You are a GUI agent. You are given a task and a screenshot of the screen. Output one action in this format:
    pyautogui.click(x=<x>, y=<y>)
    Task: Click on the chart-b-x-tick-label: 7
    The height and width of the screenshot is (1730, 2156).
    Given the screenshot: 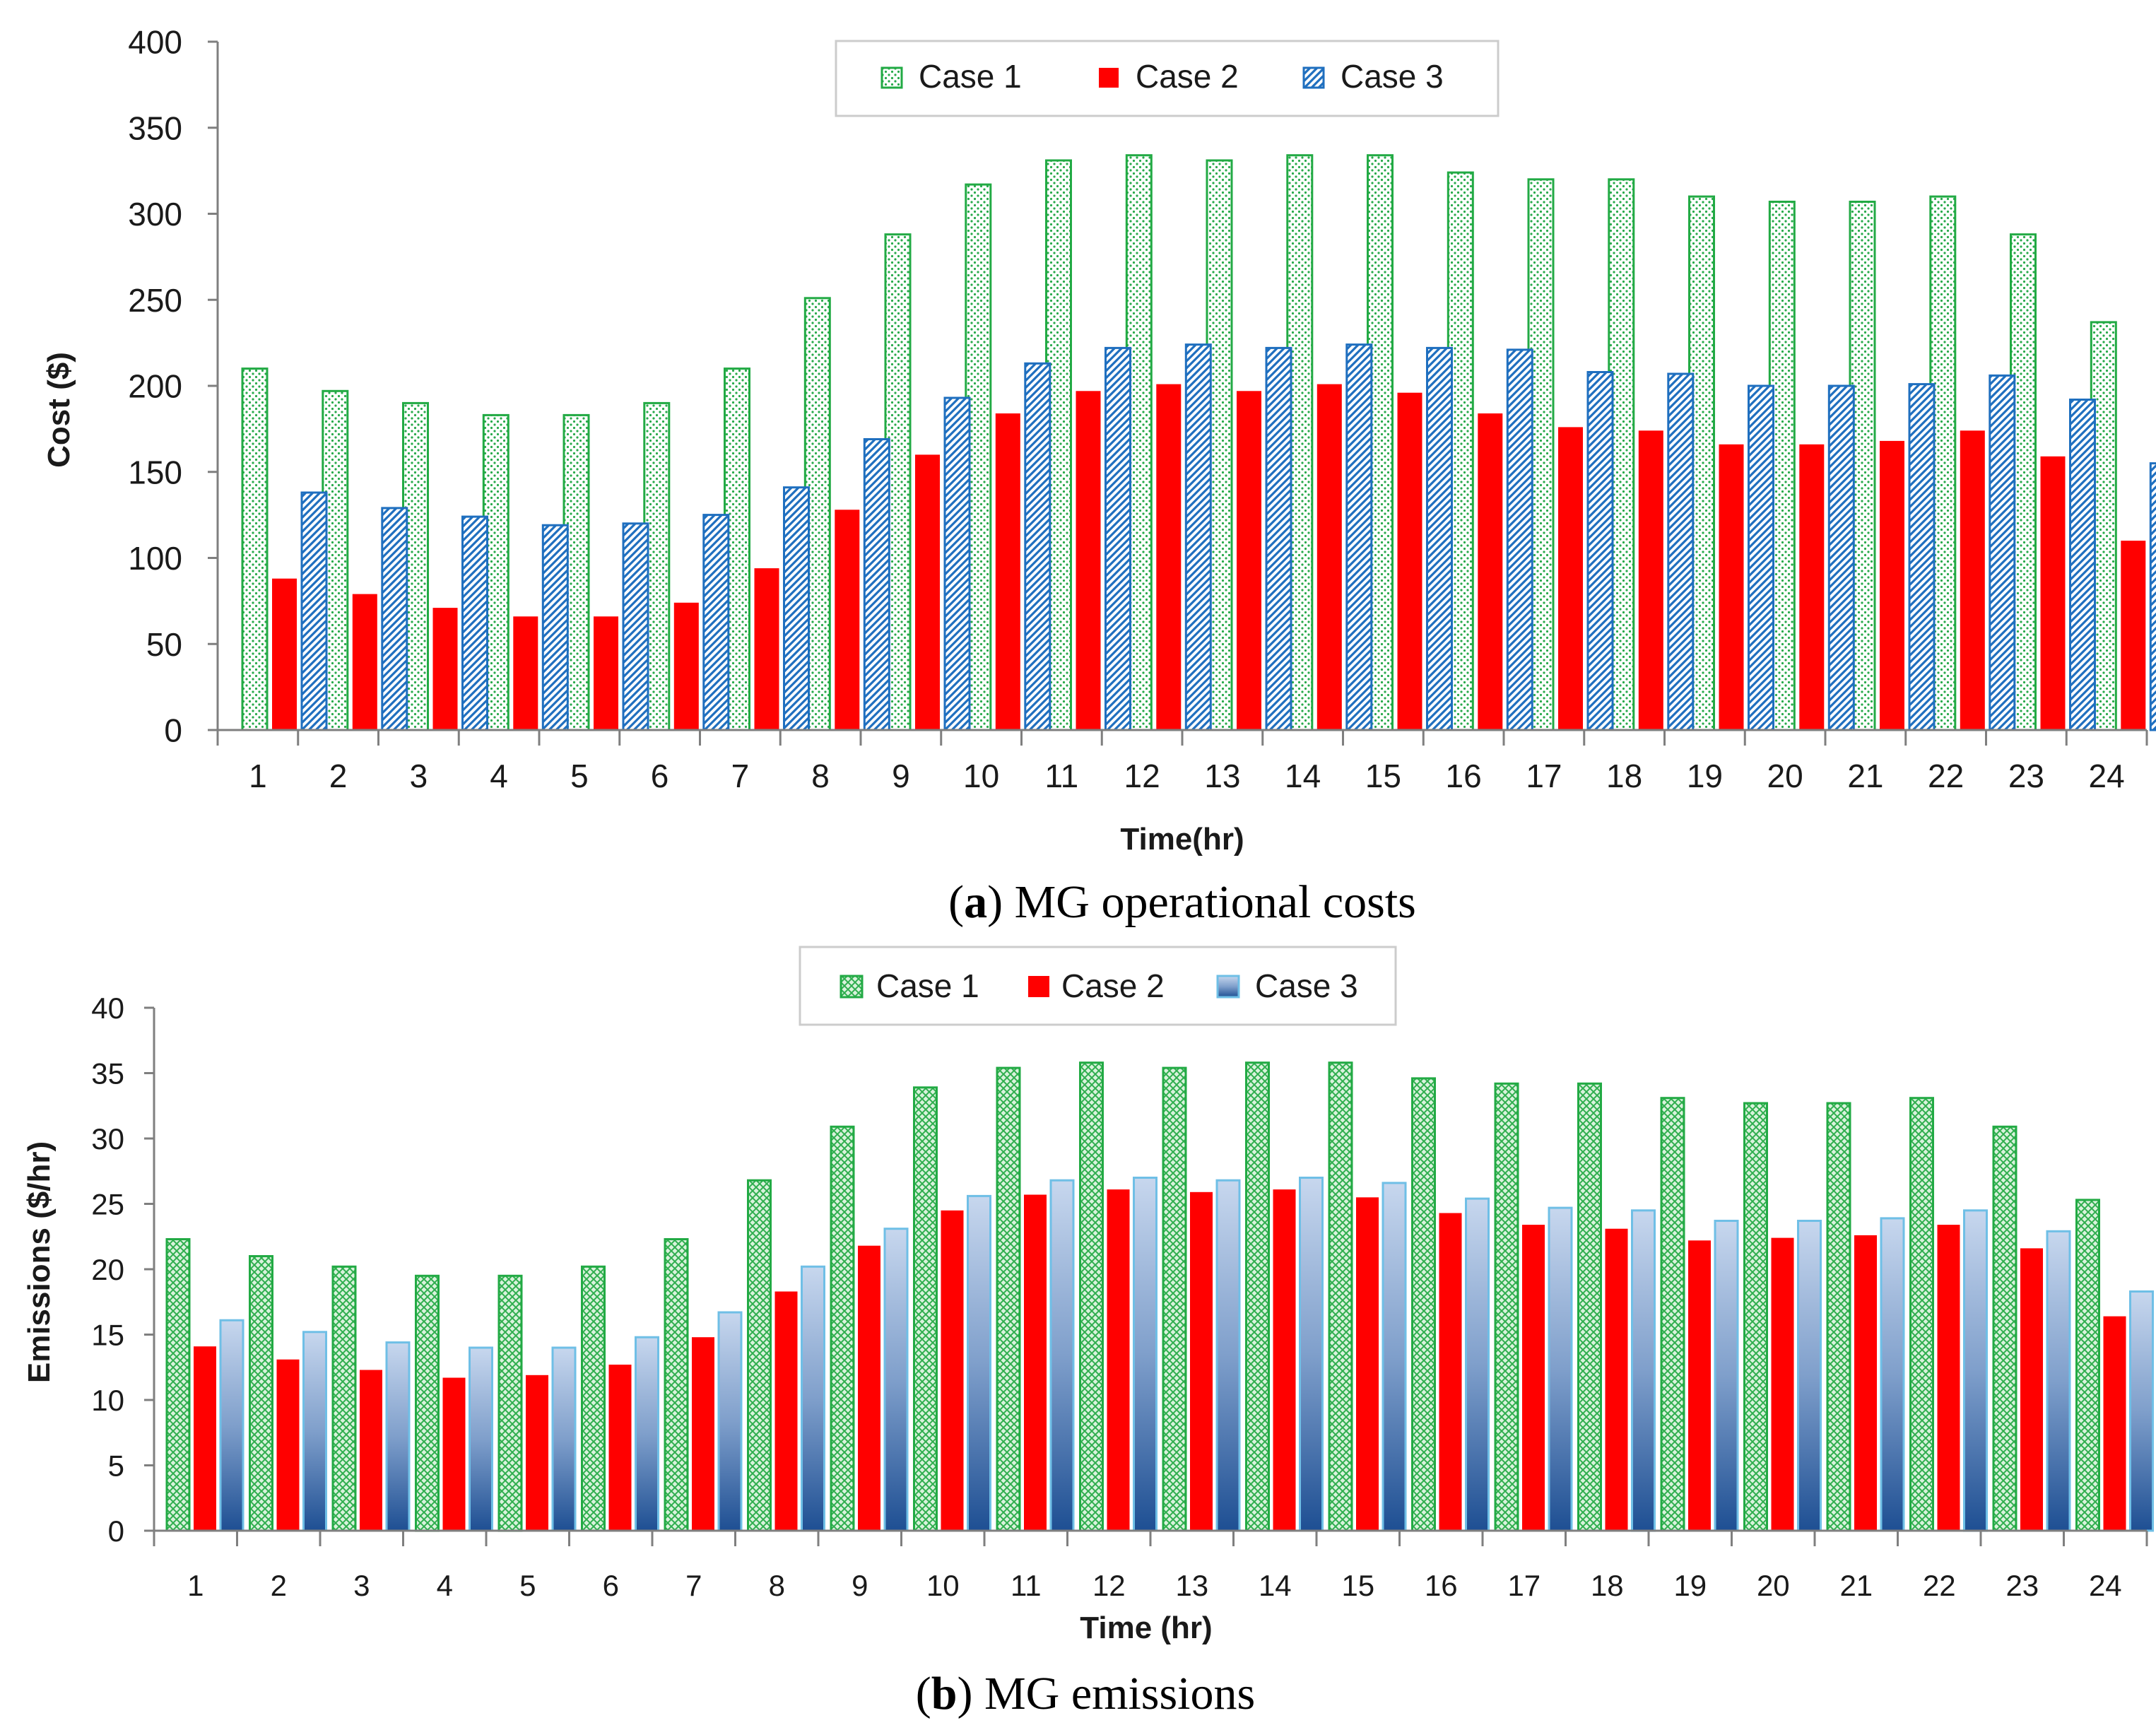 What is the action you would take?
    pyautogui.click(x=693, y=1585)
    